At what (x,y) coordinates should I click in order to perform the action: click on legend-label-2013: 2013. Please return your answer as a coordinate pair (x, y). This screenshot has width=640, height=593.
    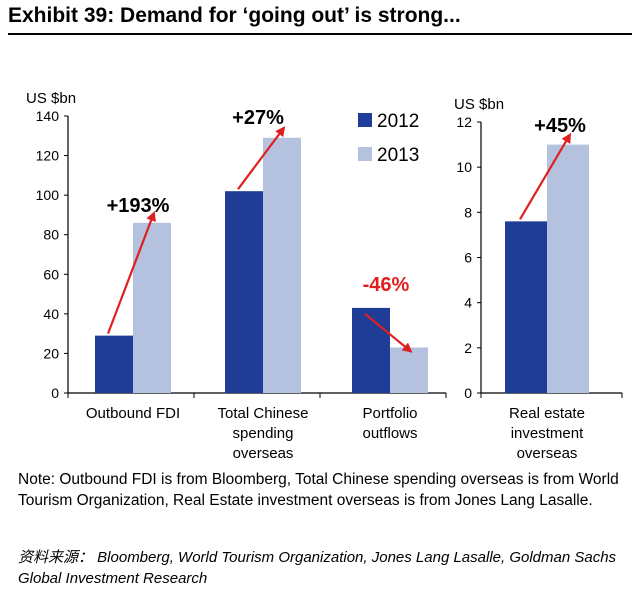
    Looking at the image, I should click on (398, 155).